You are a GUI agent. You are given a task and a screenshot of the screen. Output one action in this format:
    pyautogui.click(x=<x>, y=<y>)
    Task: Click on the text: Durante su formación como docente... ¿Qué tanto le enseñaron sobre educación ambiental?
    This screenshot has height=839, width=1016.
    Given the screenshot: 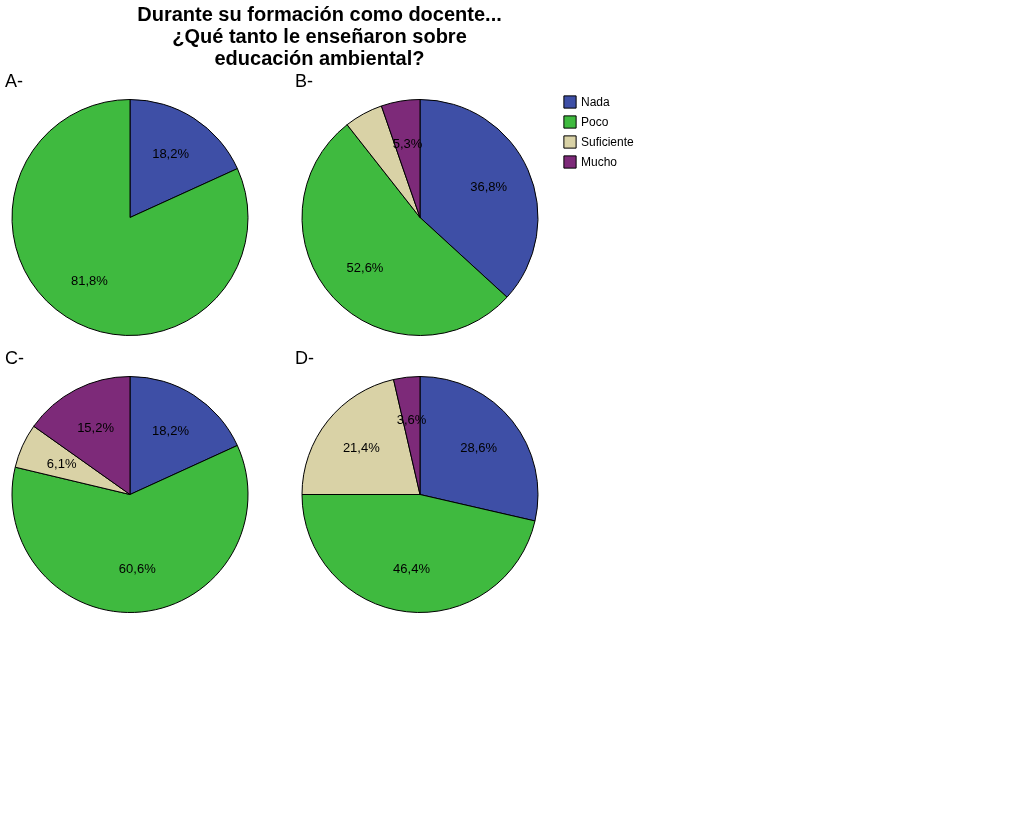 What is the action you would take?
    pyautogui.click(x=319, y=36)
    